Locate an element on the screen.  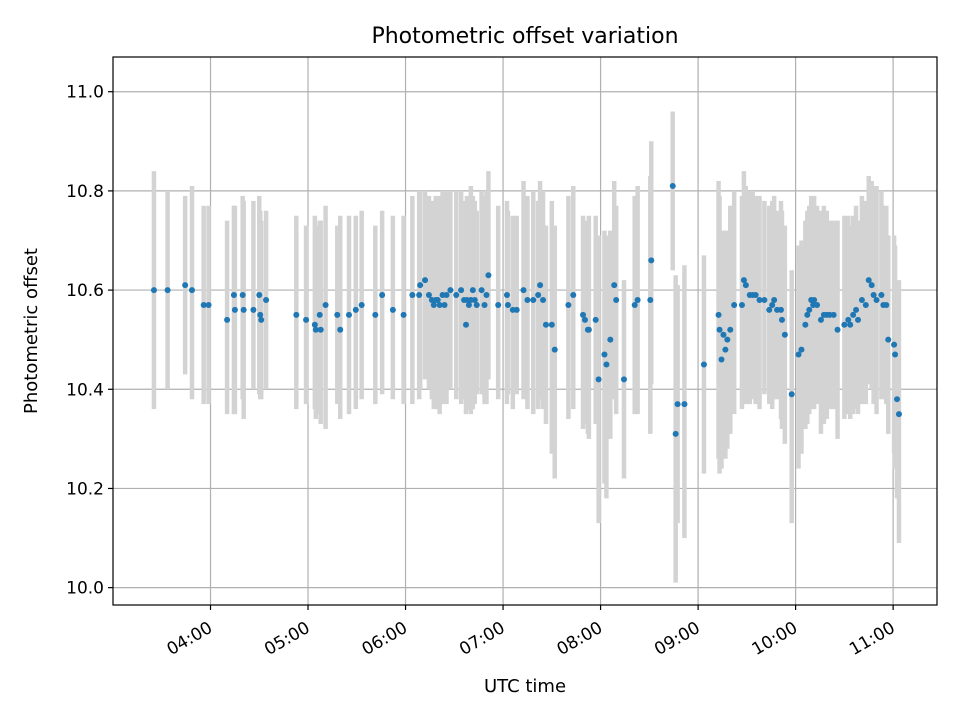
y-tick-label: 10.8 is located at coordinates (85, 192).